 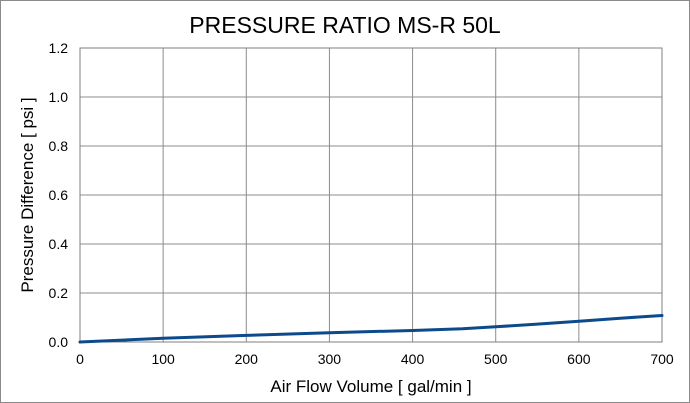 I want to click on y-tick-label: 1.0, so click(x=59, y=97).